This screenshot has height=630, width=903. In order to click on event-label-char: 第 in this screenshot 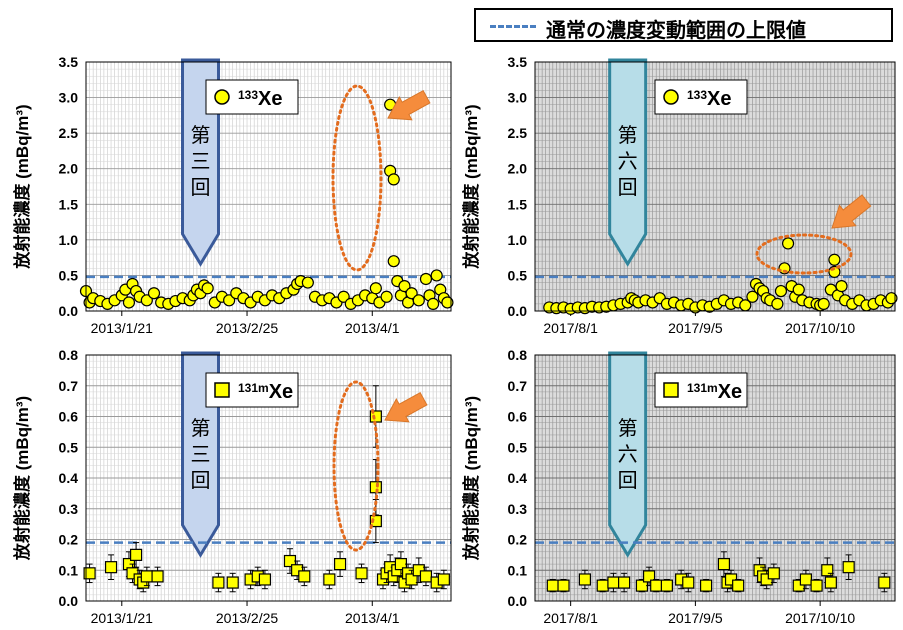, I will do `click(201, 428)`.